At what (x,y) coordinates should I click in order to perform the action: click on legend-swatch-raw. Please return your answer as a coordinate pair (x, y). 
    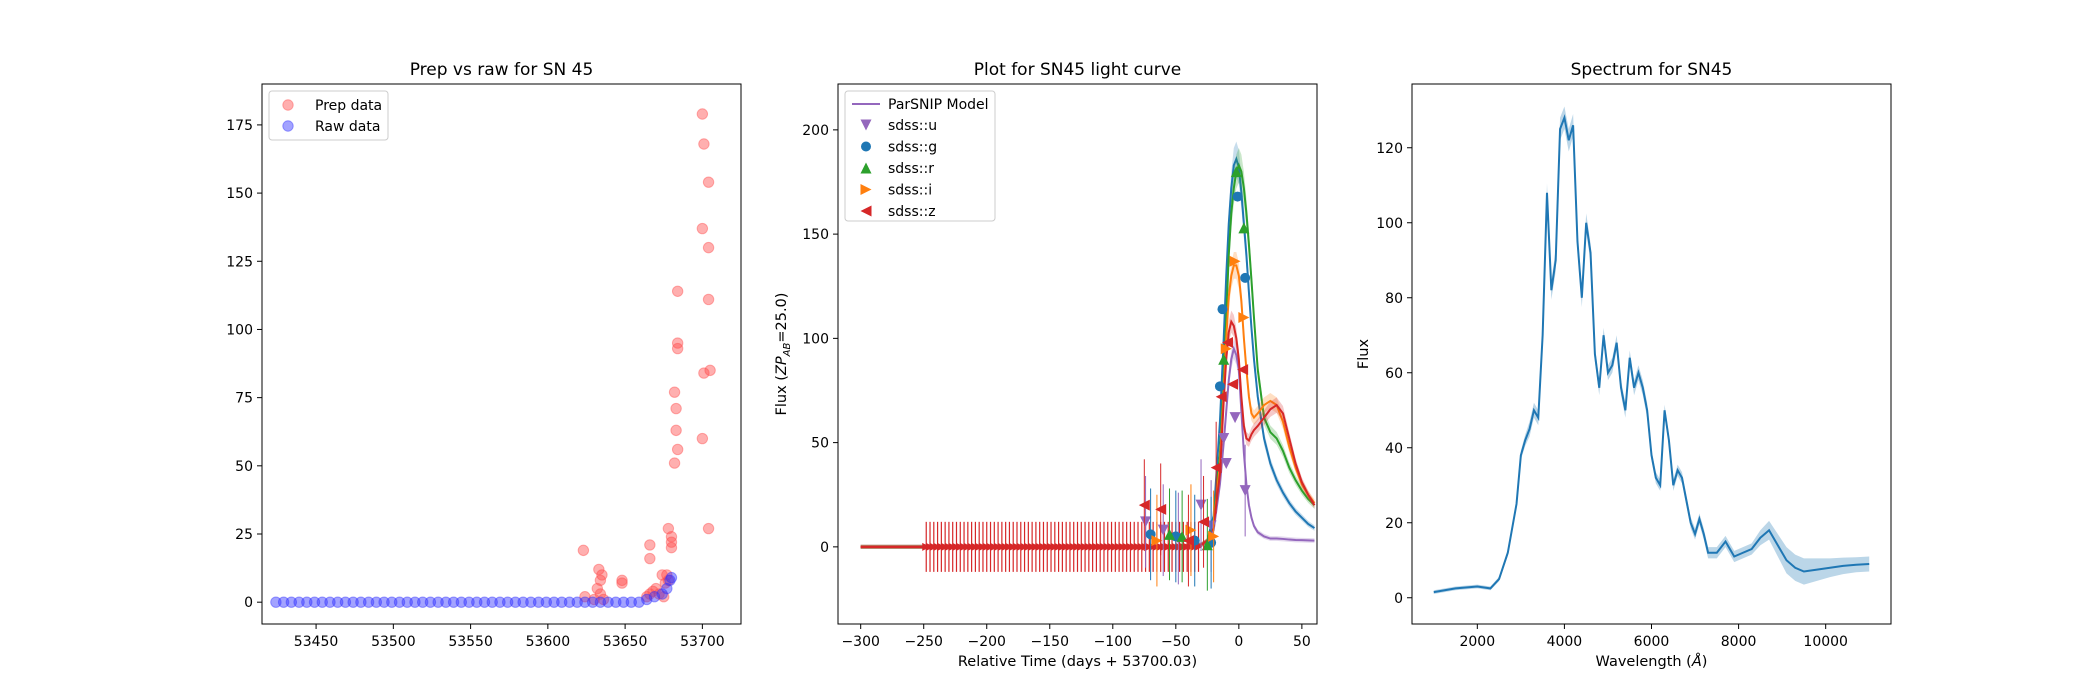
    Looking at the image, I should click on (288, 126).